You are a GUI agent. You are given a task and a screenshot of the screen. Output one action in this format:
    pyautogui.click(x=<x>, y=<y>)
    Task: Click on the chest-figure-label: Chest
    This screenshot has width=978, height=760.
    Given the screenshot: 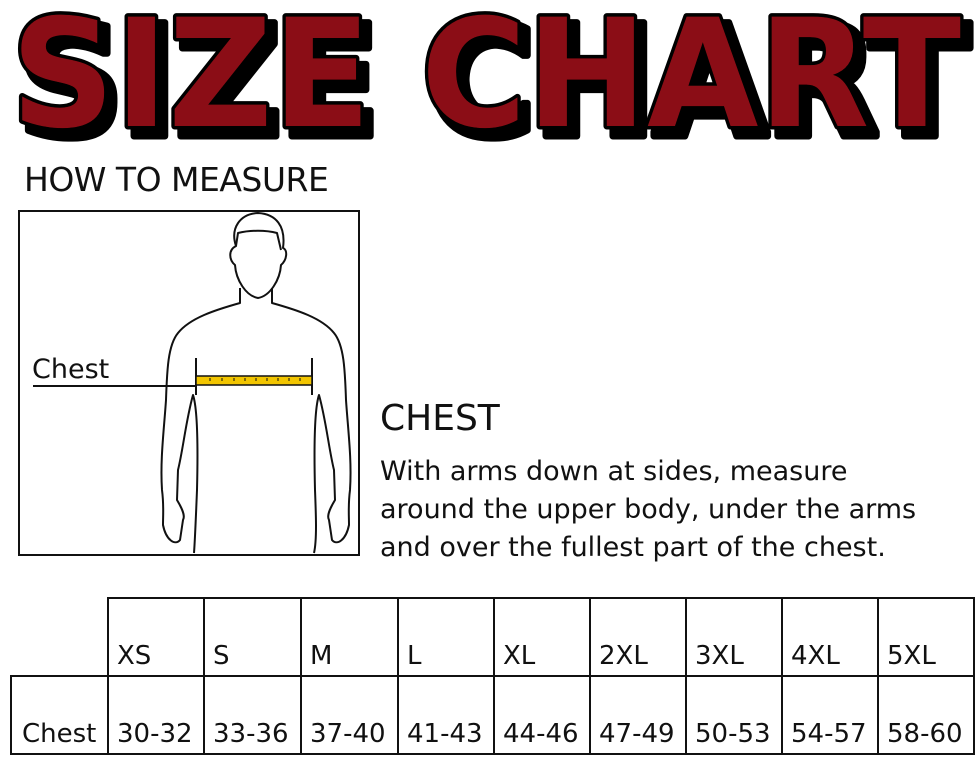 What is the action you would take?
    pyautogui.click(x=71, y=369)
    